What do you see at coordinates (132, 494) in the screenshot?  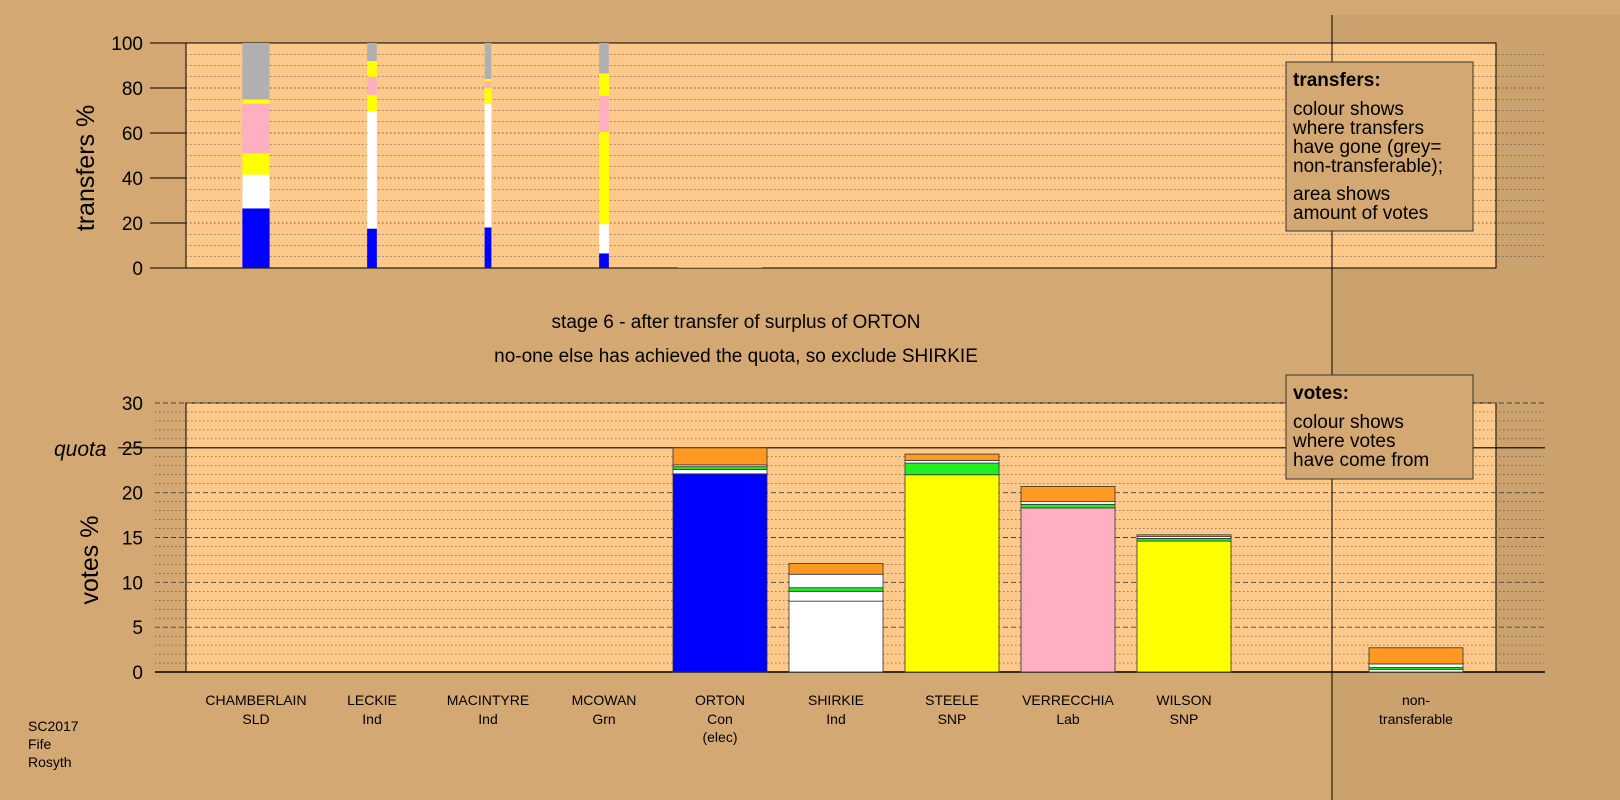 I see `votes-tick-label: 20` at bounding box center [132, 494].